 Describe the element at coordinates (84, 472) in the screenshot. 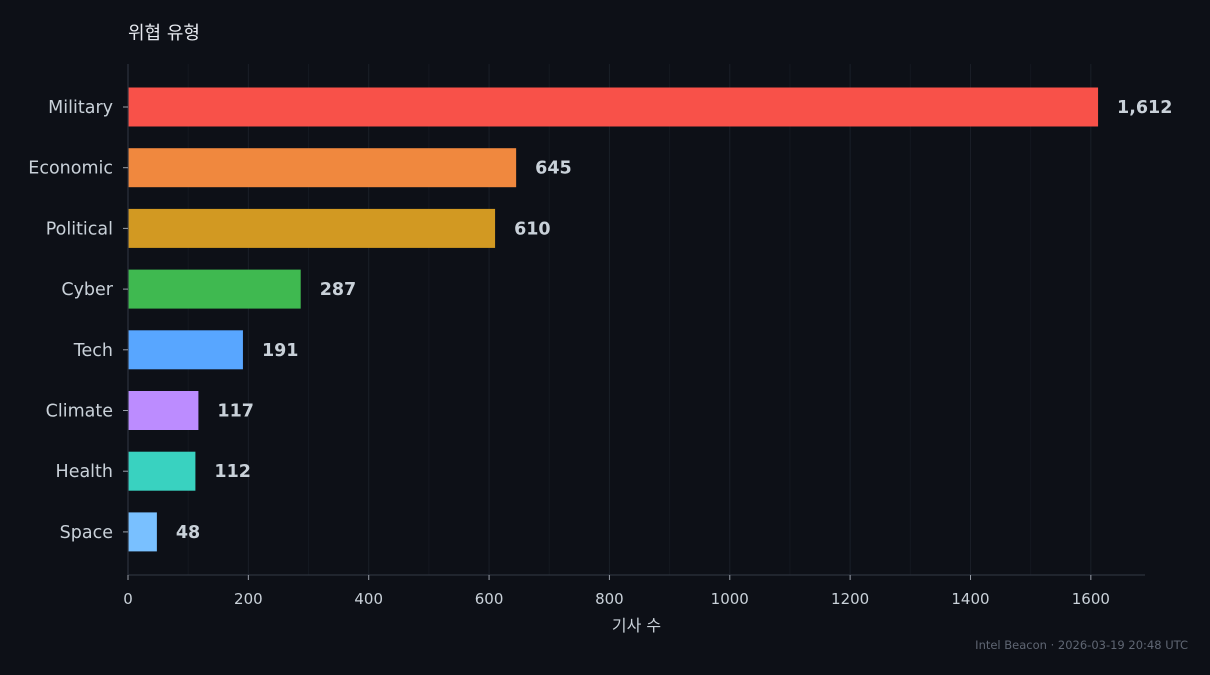

I see `category-label: Health` at that location.